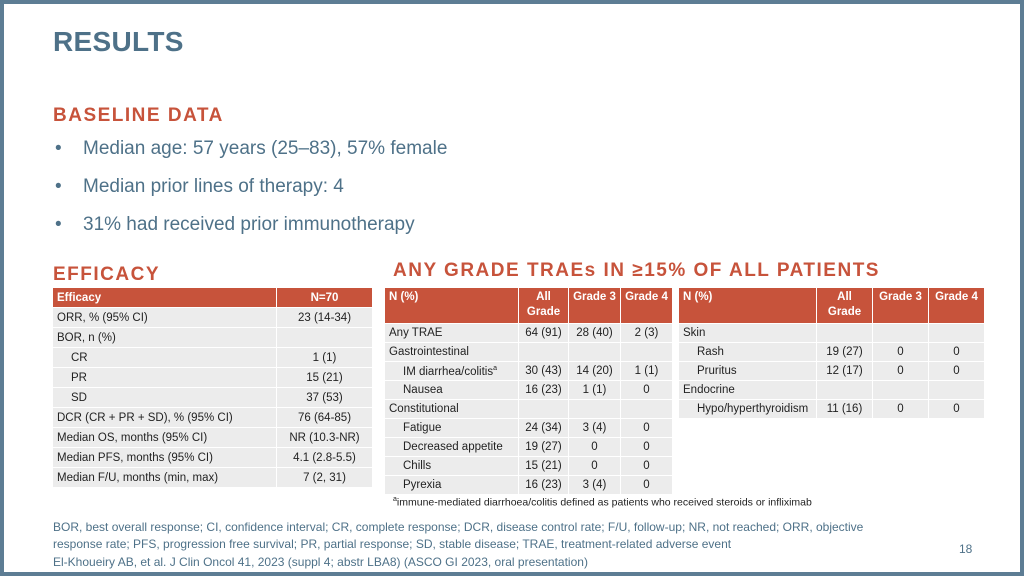  I want to click on bullet-item: • Median prior lines of therapy: 4, so click(199, 186).